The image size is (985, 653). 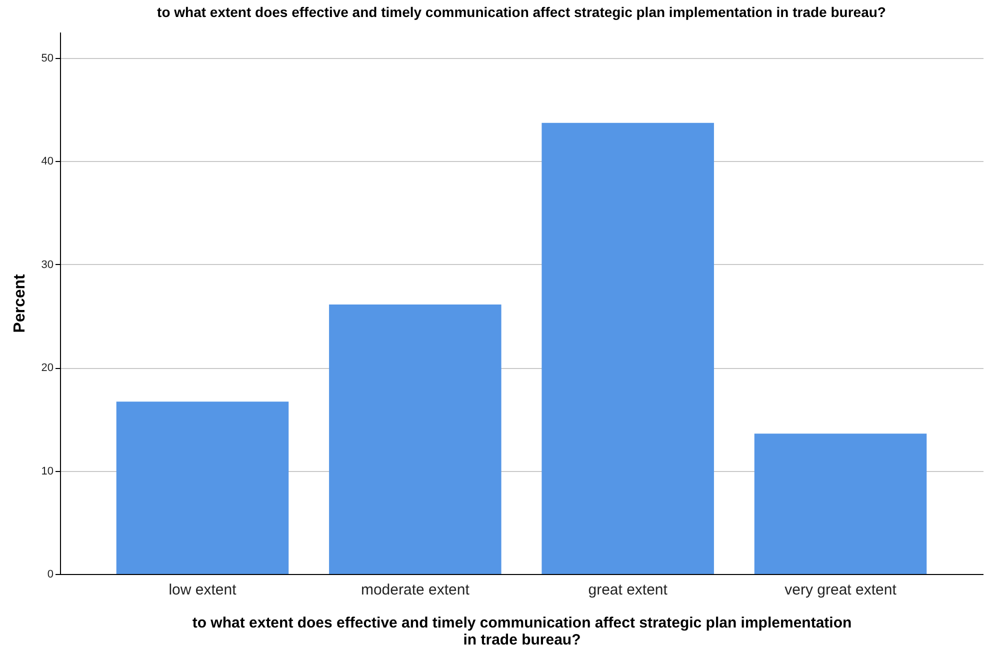 I want to click on chart-title: to what extent does effective and timely communication affect strategic plan implementation in trade bureau?, so click(x=521, y=12).